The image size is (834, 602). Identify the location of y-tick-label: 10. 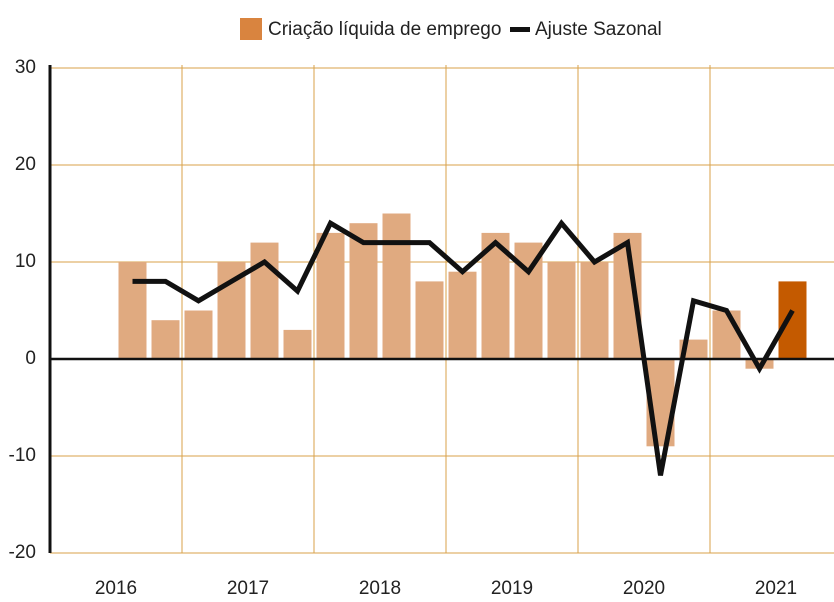
(25, 261).